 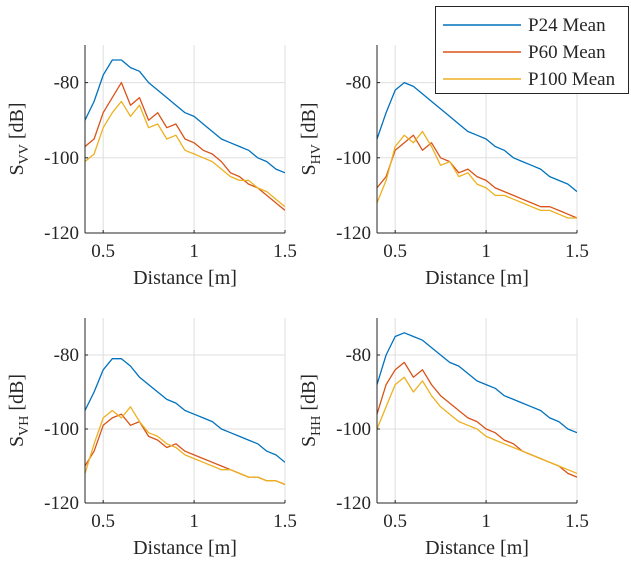 I want to click on y-axis-label: SHV [dB], so click(x=311, y=138).